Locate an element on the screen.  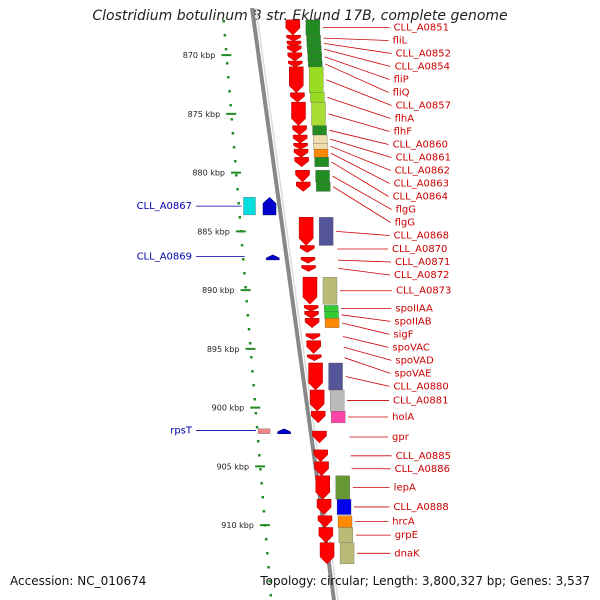
gene-label: CLL_A0862 is located at coordinates (422, 171).